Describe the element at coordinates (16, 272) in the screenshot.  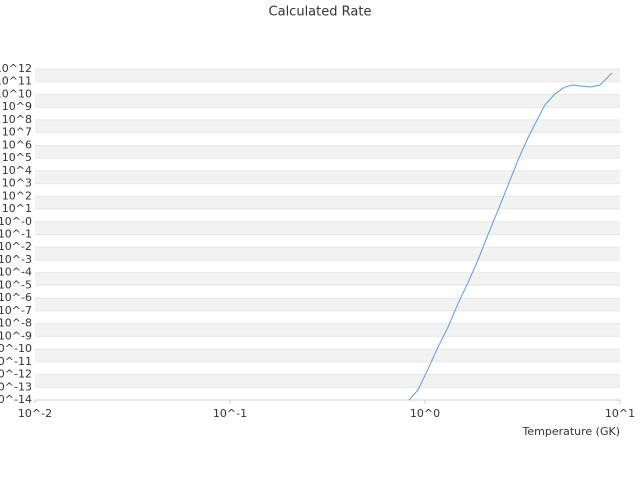
I see `y-tick-label: 10^-4` at that location.